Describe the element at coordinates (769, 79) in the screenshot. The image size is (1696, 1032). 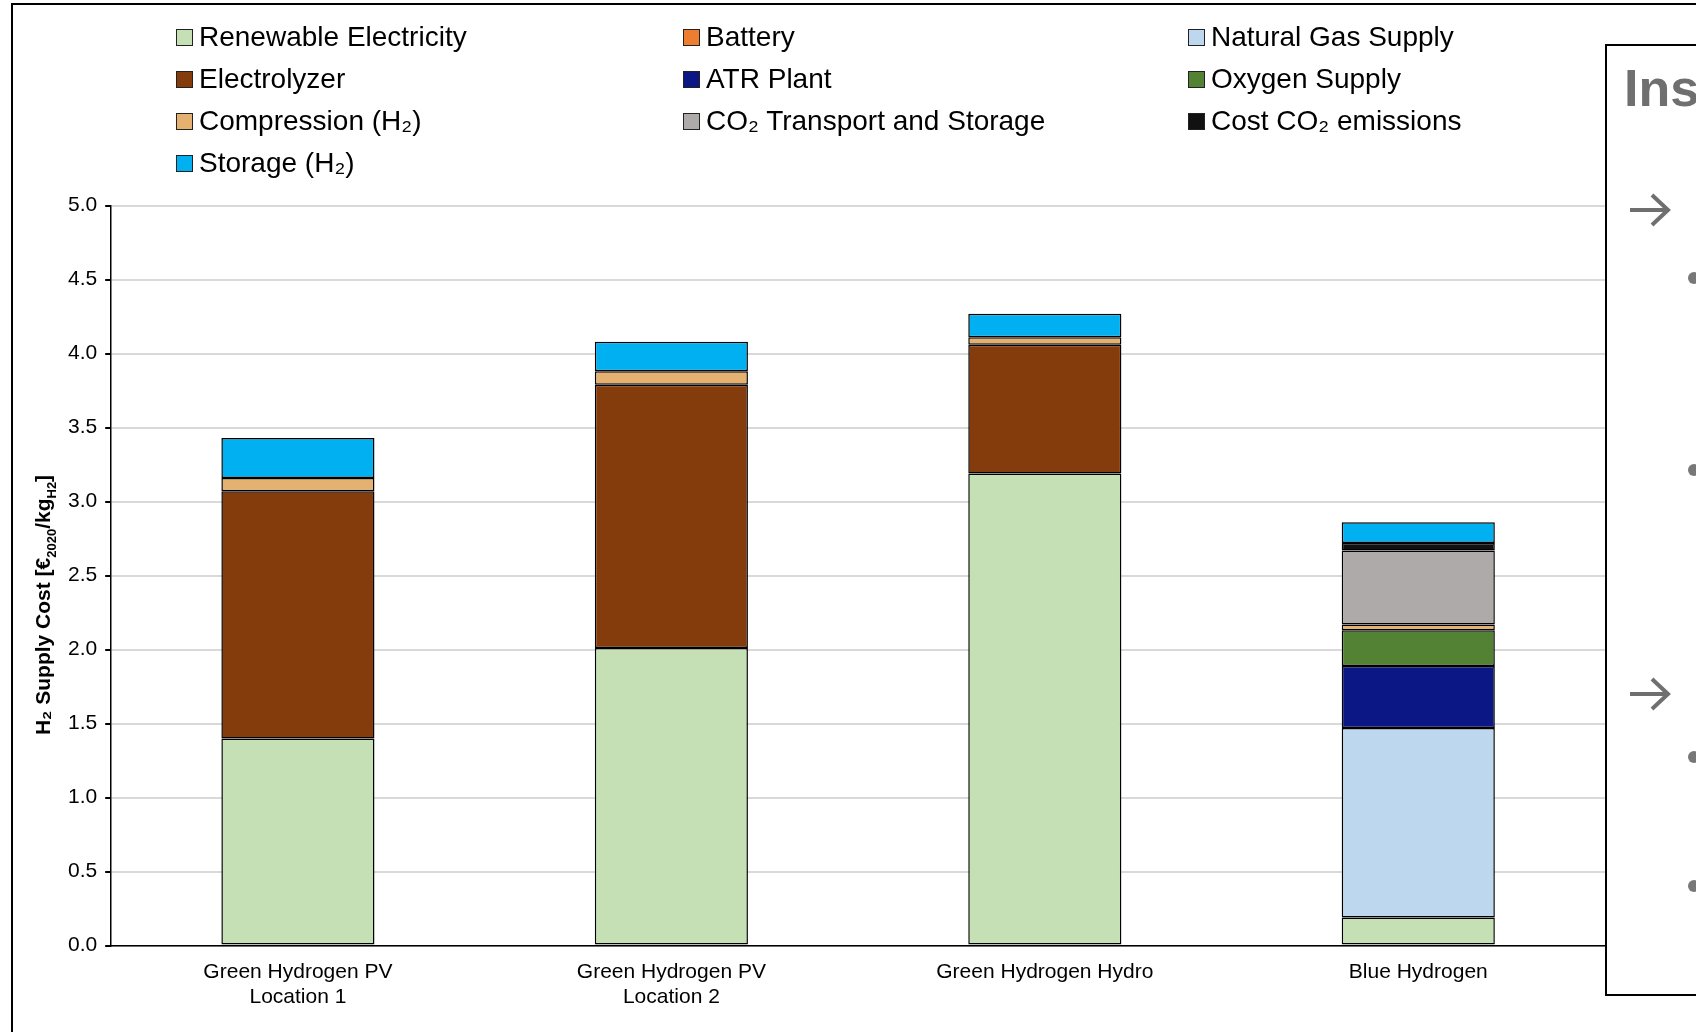
I see `legend-label: ATR Plant` at that location.